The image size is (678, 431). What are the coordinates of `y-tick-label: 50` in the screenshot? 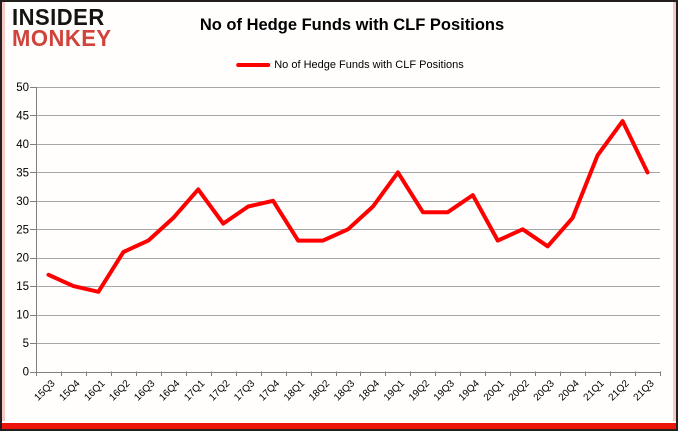 It's located at (22, 88).